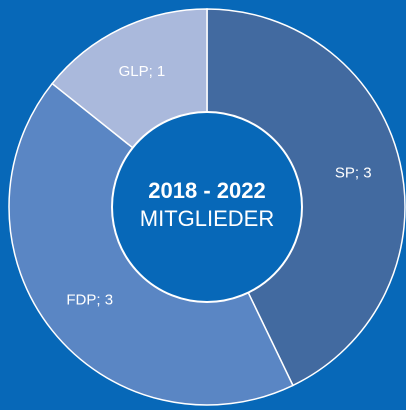 Image resolution: width=406 pixels, height=410 pixels. Describe the element at coordinates (207, 218) in the screenshot. I see `chart-subtitle: MITGLIEDER` at that location.